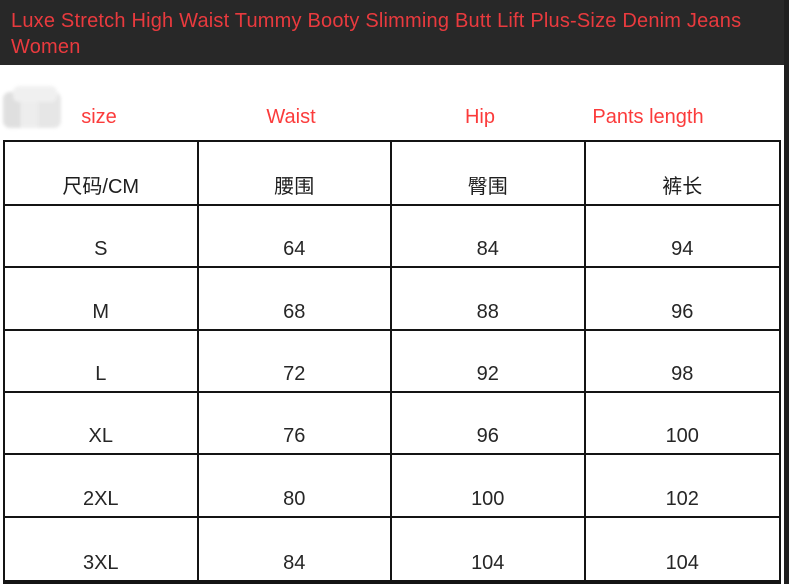 The height and width of the screenshot is (584, 789). Describe the element at coordinates (682, 362) in the screenshot. I see `cell-length: 98` at that location.